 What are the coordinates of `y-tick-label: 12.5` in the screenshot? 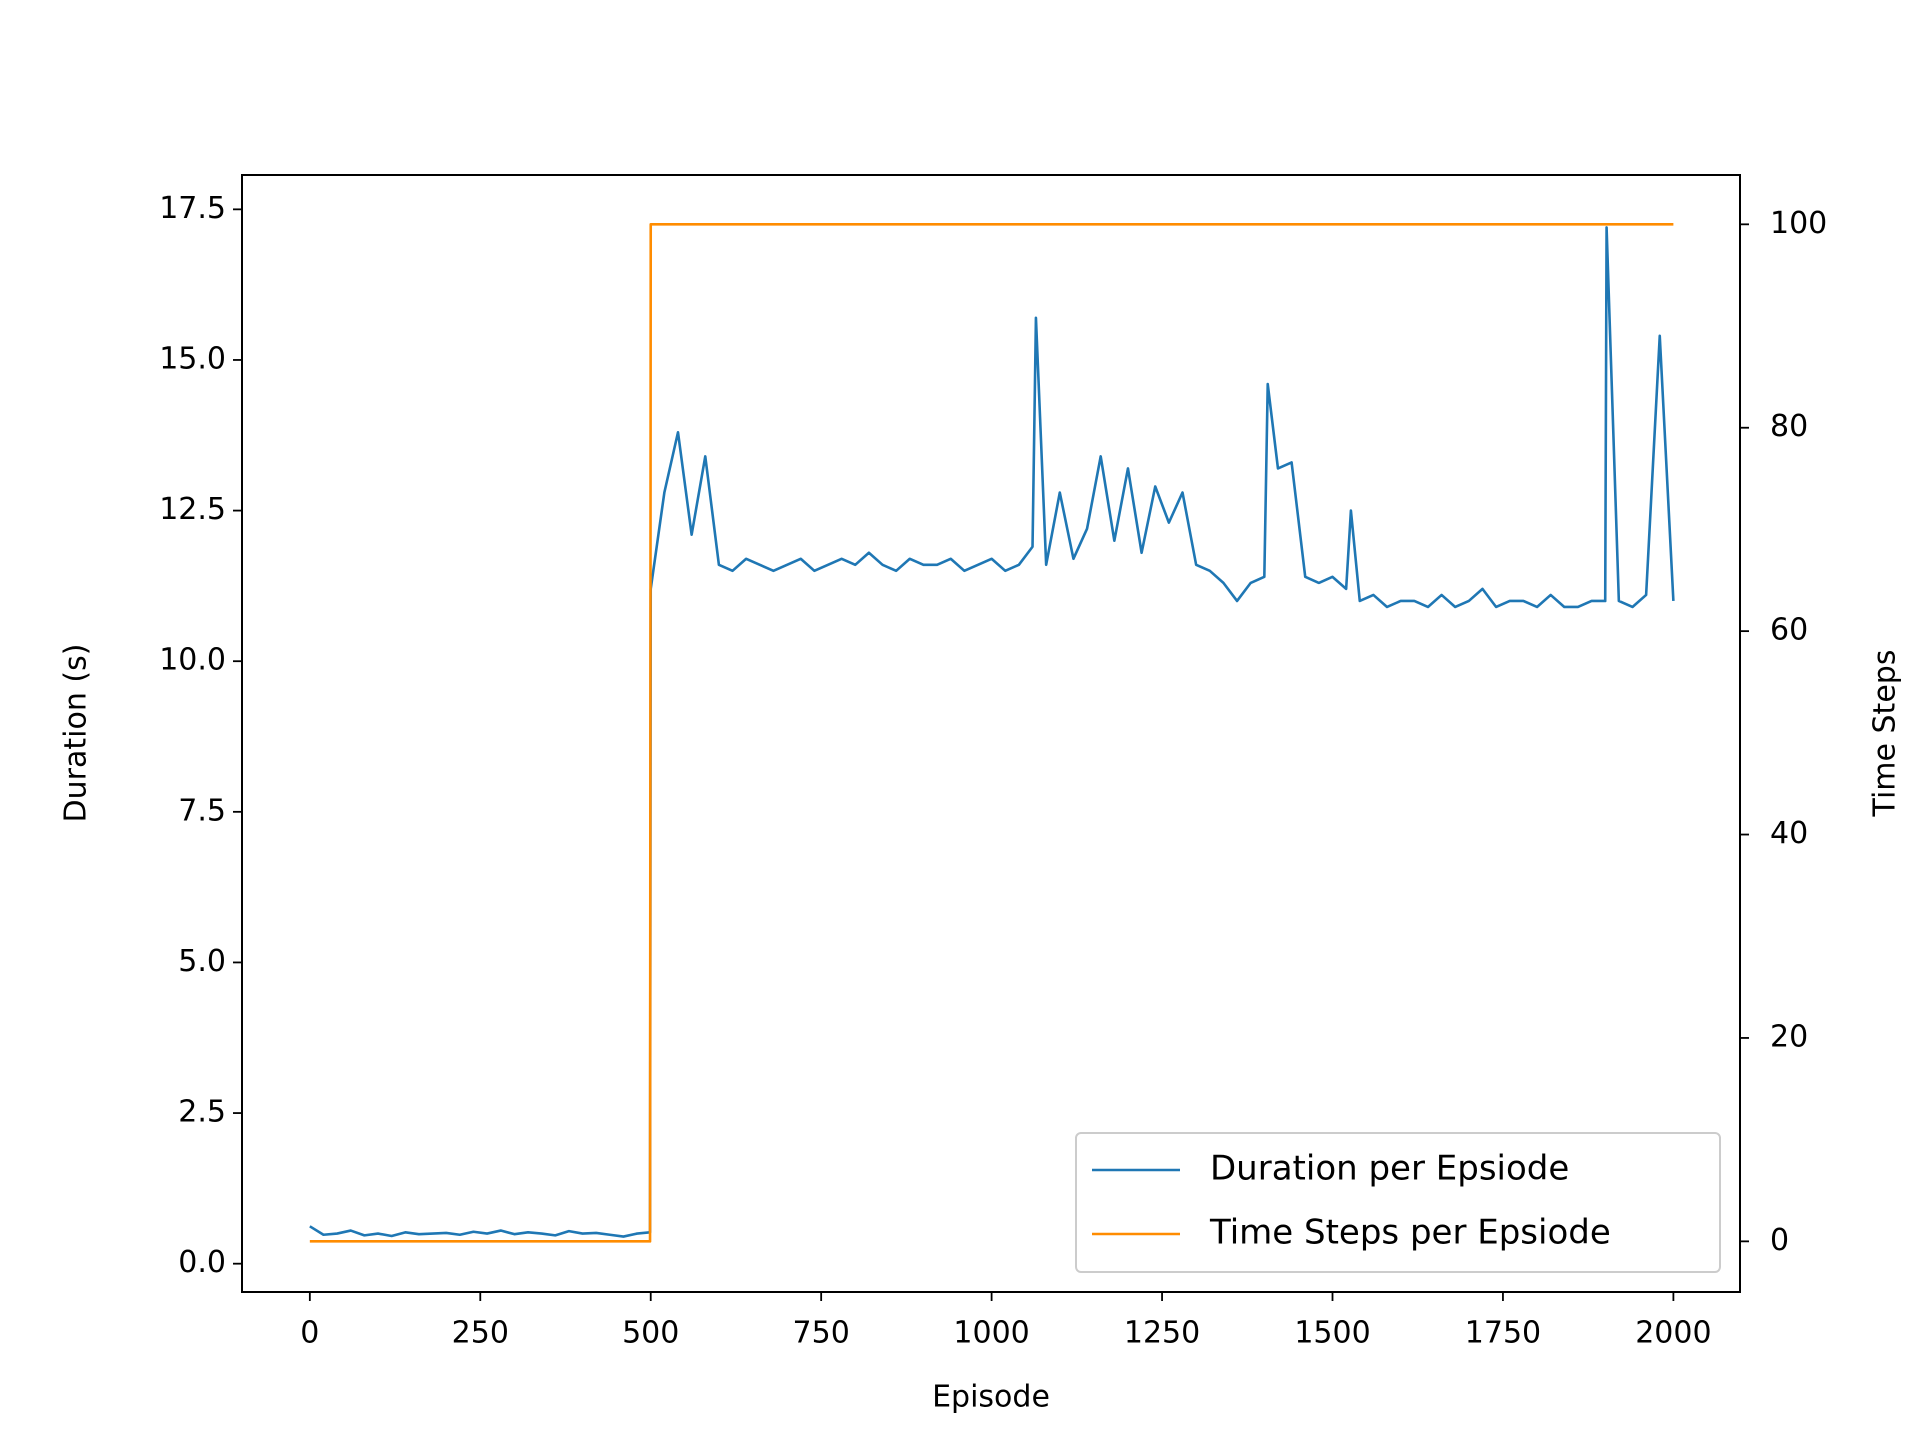 It's located at (192, 509).